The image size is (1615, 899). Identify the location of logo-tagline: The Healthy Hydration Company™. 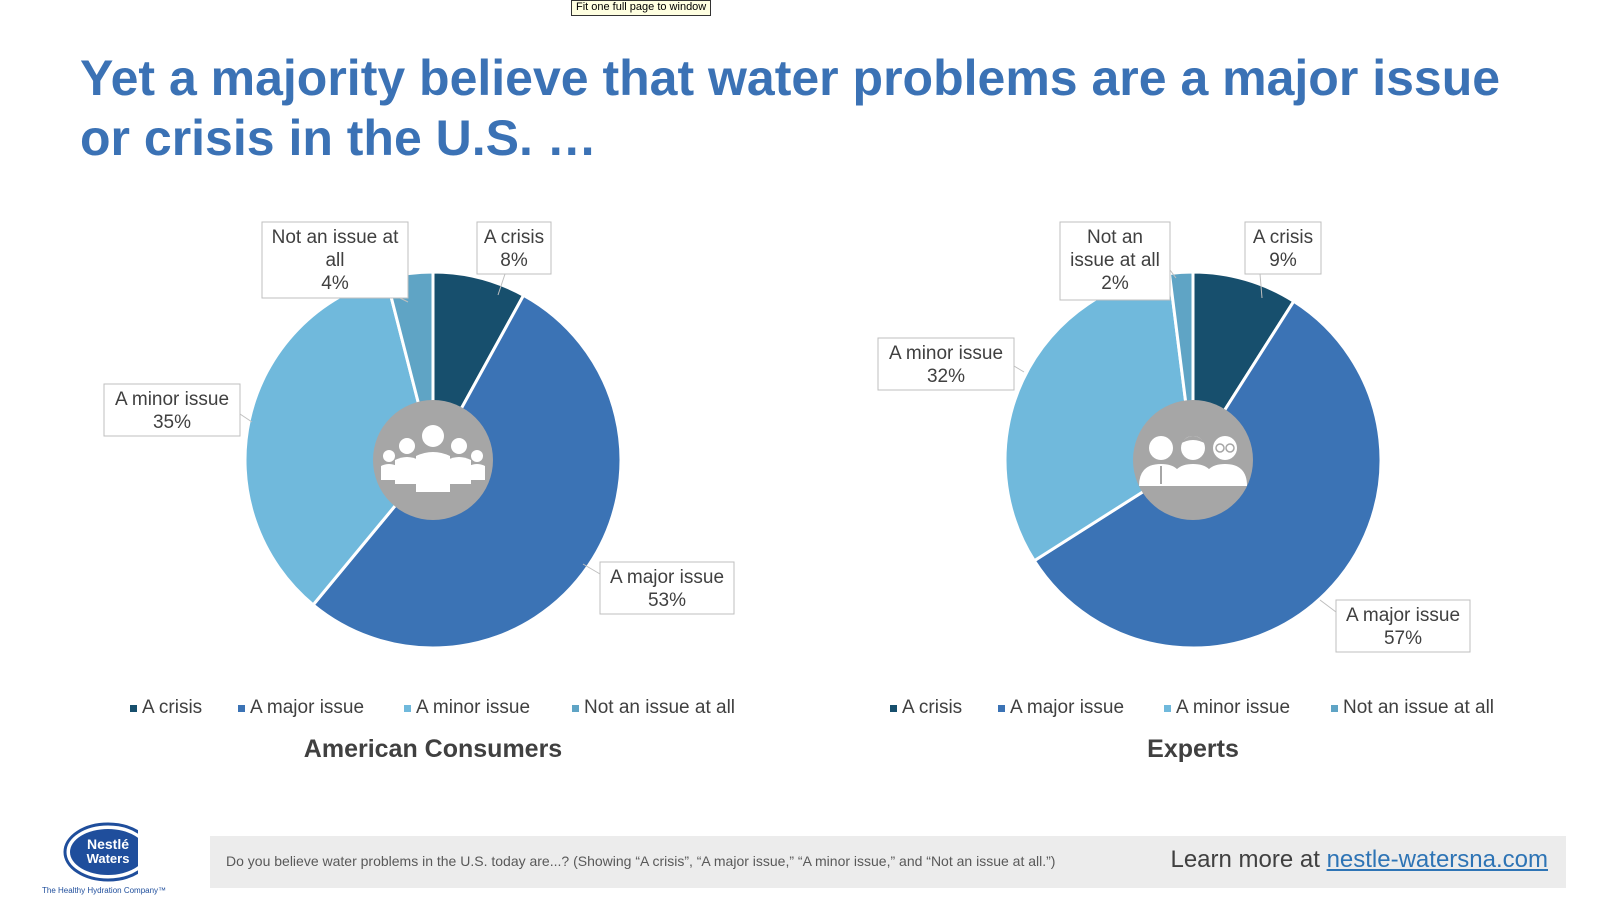
(104, 890).